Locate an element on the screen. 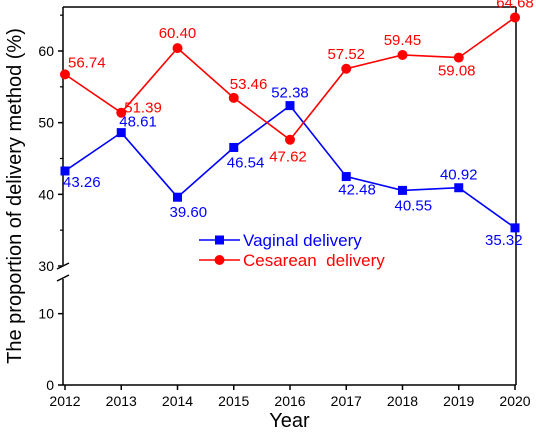  axis-break-mark-bottom is located at coordinates (63, 278).